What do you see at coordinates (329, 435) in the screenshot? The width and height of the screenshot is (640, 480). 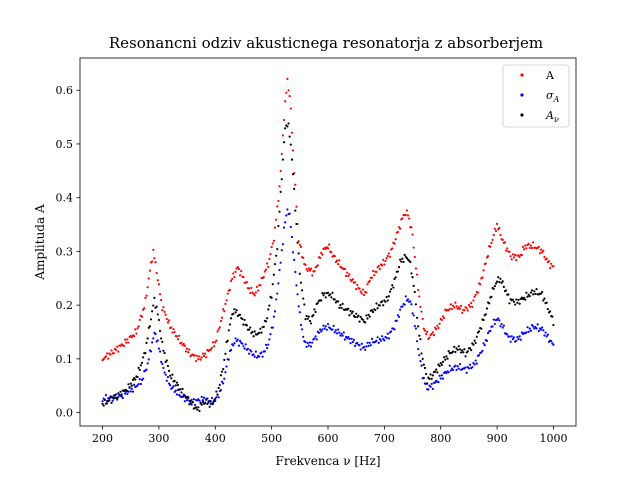 I see `x-axis: 200 300 400 500 600 700 800 900 1000` at bounding box center [329, 435].